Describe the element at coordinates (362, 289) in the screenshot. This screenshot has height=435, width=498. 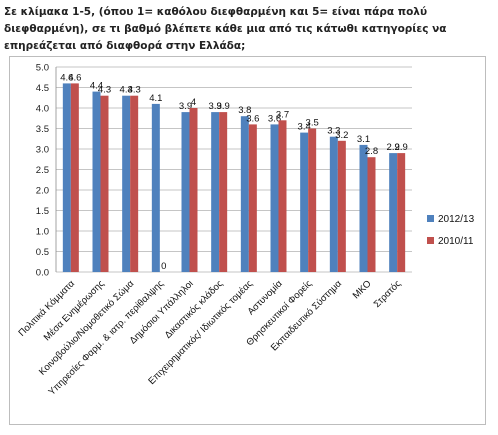
I see `x-tick-label: ΜΚΟ` at that location.